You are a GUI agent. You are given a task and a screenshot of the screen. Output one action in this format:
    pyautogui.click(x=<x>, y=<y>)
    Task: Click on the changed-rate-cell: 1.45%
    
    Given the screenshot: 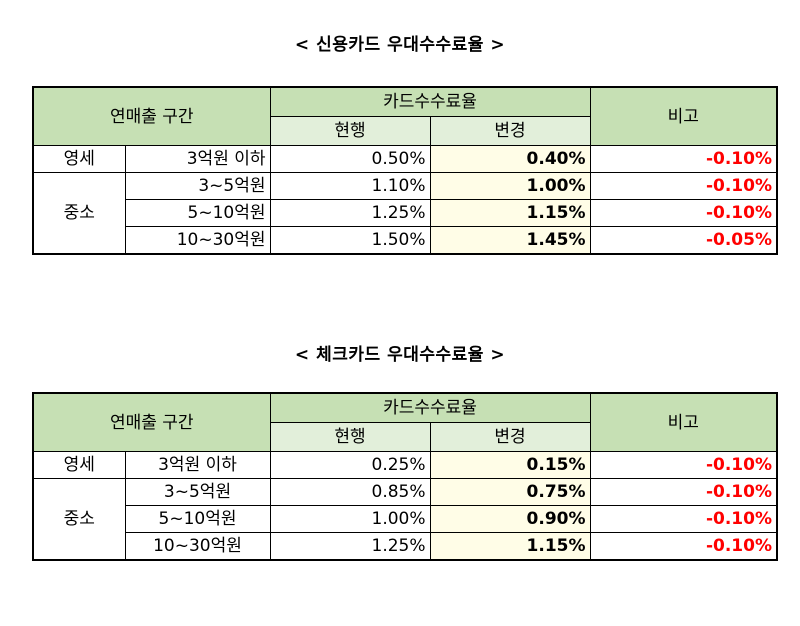 What is the action you would take?
    pyautogui.click(x=510, y=240)
    